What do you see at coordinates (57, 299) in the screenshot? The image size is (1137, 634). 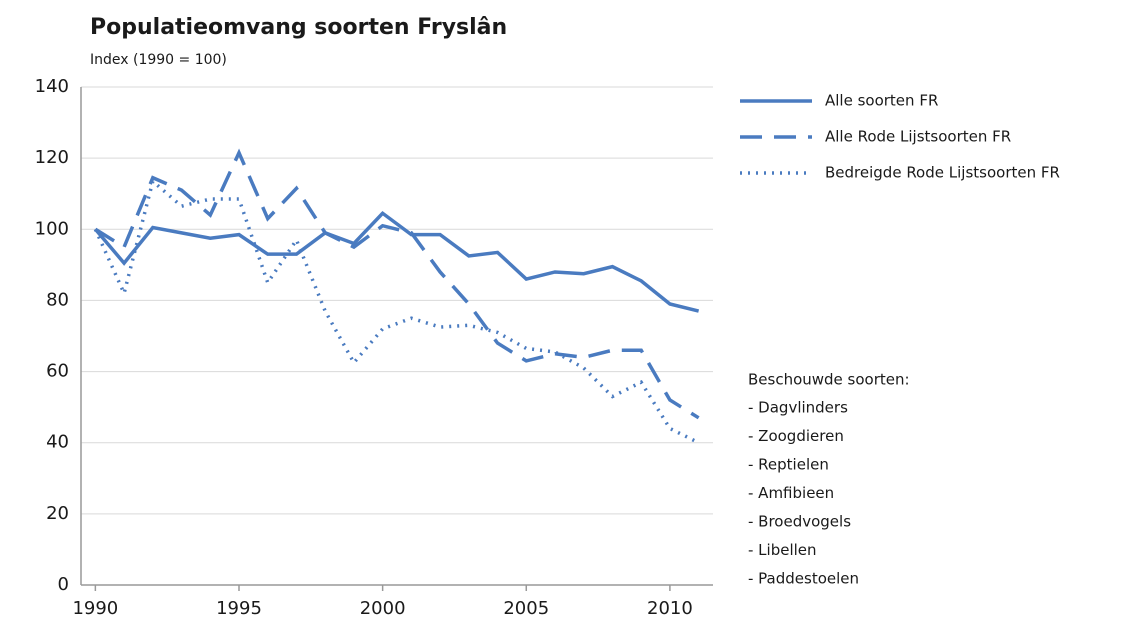 I see `y-tick-label: 80` at bounding box center [57, 299].